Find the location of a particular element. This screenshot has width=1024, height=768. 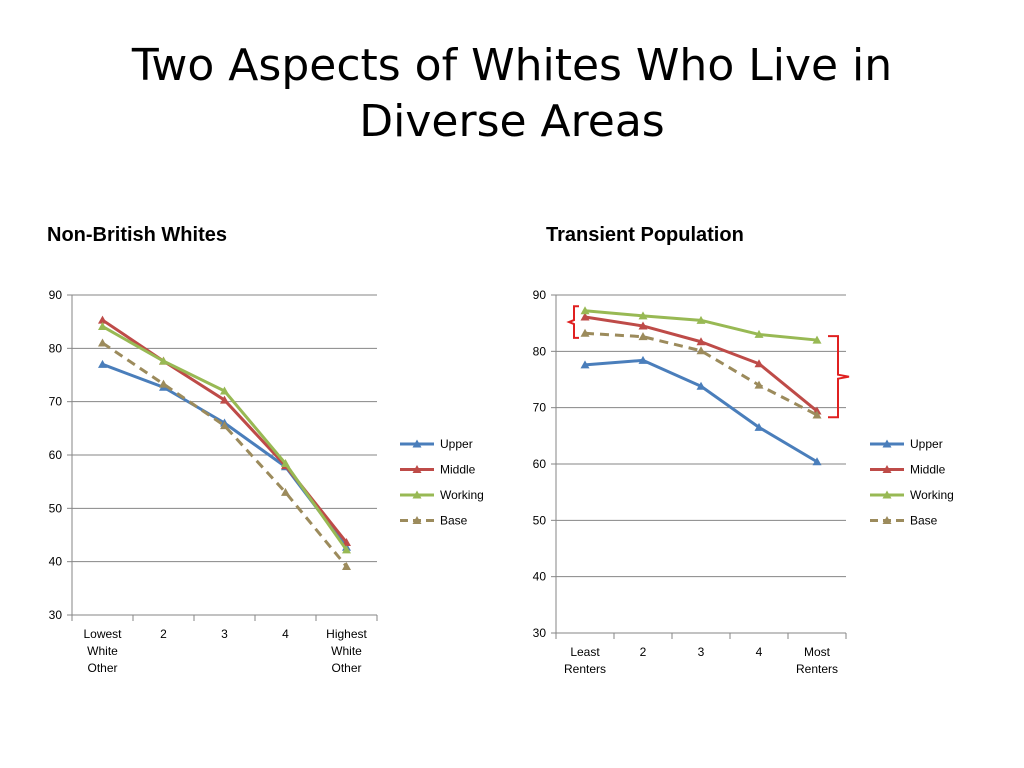

x-tick-label: Highest White Other is located at coordinates (346, 651).